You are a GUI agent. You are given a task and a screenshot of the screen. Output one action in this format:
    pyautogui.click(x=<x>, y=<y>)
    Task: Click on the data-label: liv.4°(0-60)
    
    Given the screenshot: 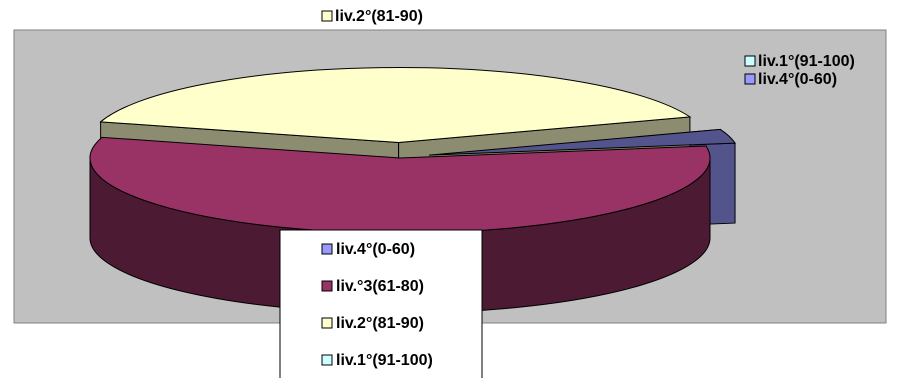 What is the action you would take?
    pyautogui.click(x=797, y=79)
    